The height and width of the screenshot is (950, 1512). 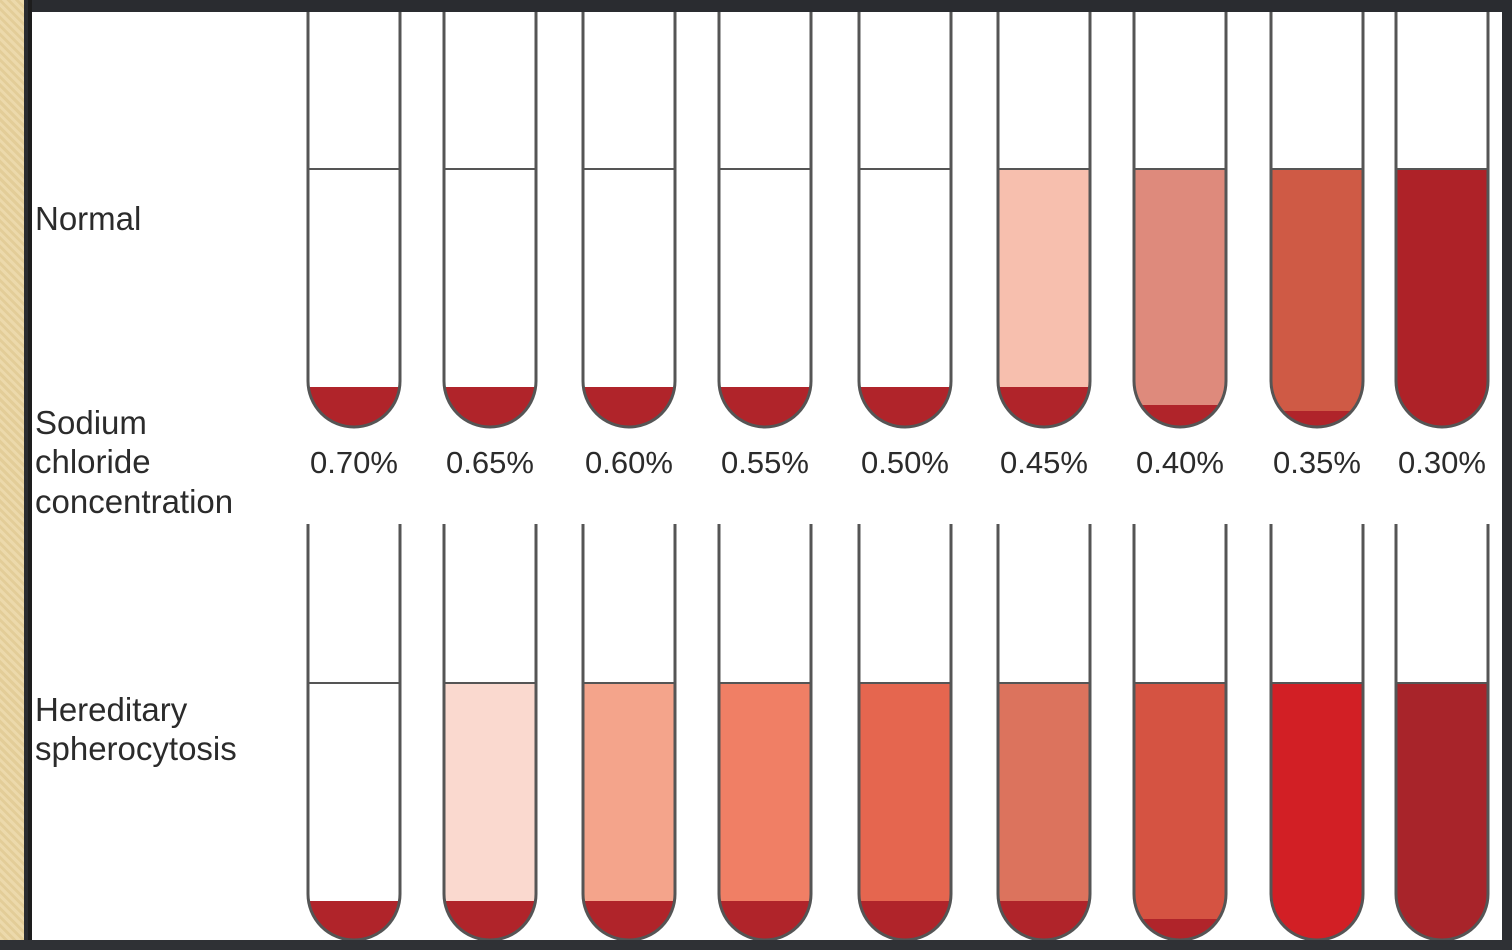 What do you see at coordinates (490, 462) in the screenshot?
I see `concentration-label-2: 0.65%` at bounding box center [490, 462].